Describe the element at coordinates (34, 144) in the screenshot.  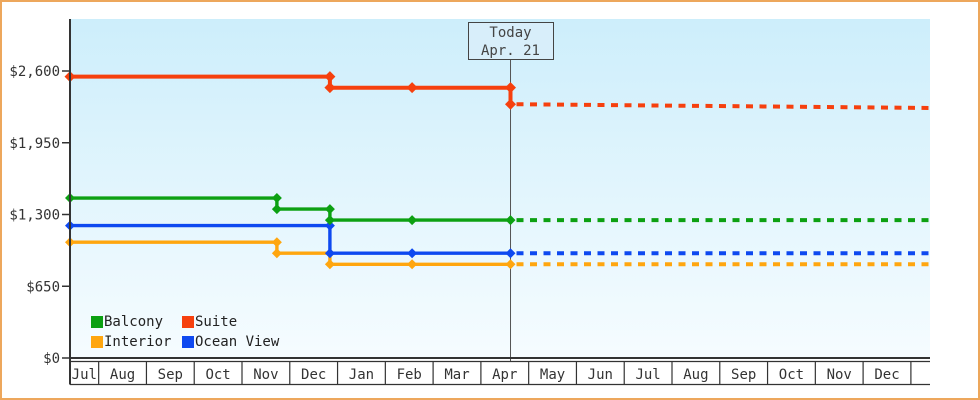
I see `y-tick-label: $1,950` at that location.